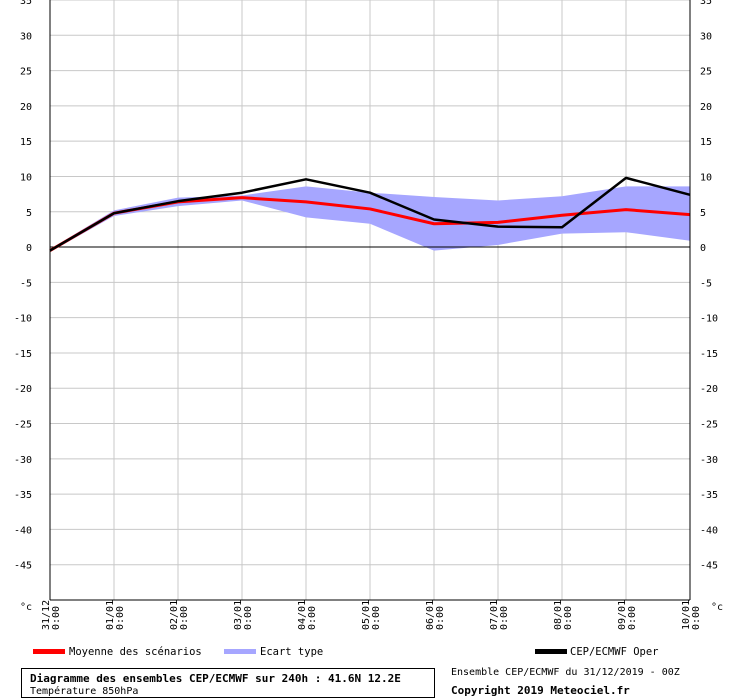 The image size is (740, 700). I want to click on y-tick-label-left: -5, so click(26, 283).